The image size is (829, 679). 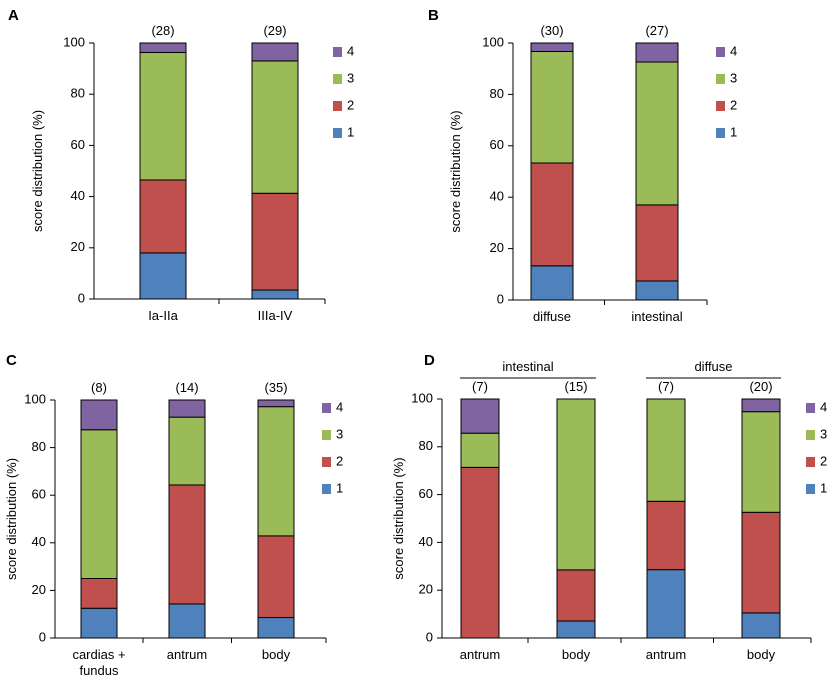 What do you see at coordinates (99, 387) in the screenshot?
I see `bar-count-label: (8)` at bounding box center [99, 387].